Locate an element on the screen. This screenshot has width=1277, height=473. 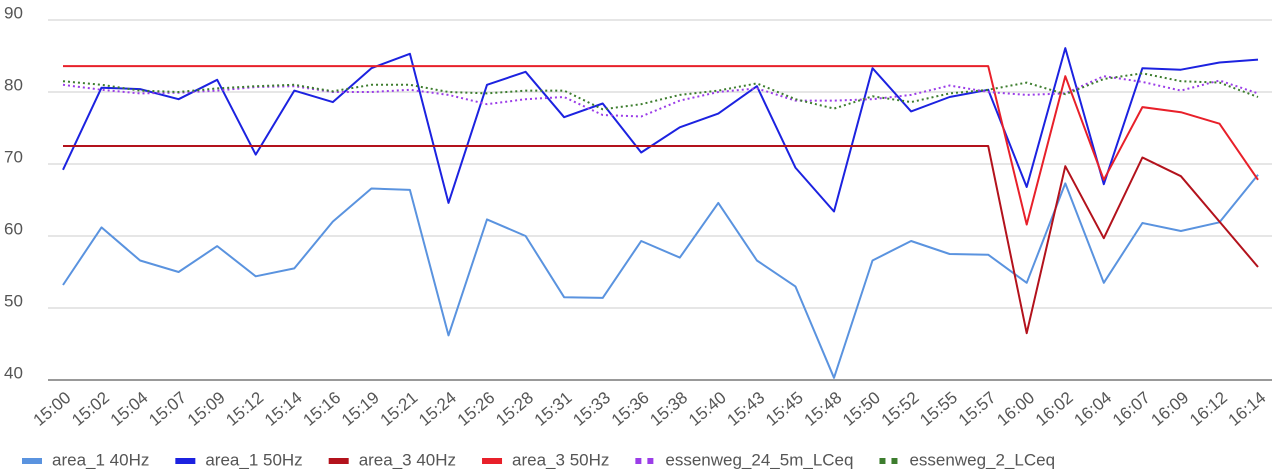
y-tick-label: 40 is located at coordinates (13, 372).